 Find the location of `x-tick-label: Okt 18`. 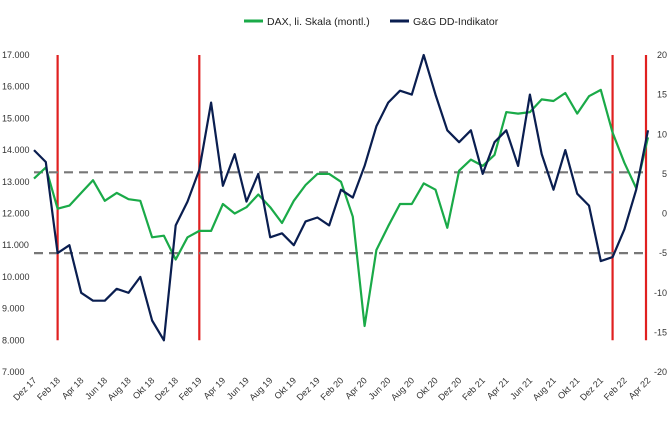

x-tick-label: Okt 18 is located at coordinates (144, 388).